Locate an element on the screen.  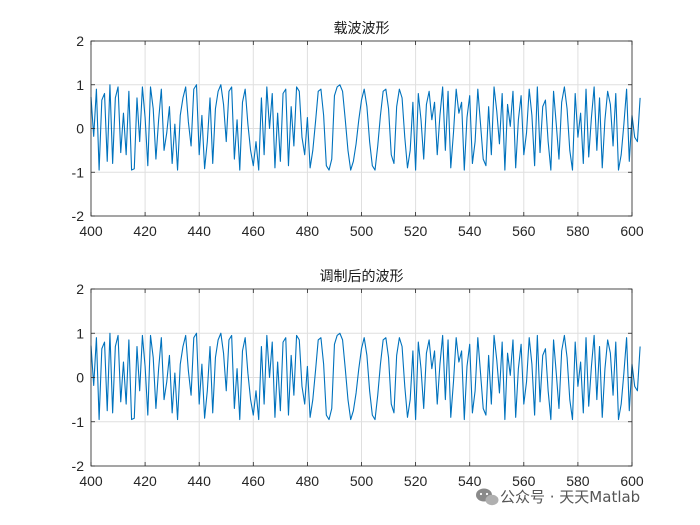
wechat-icon is located at coordinates (487, 497).